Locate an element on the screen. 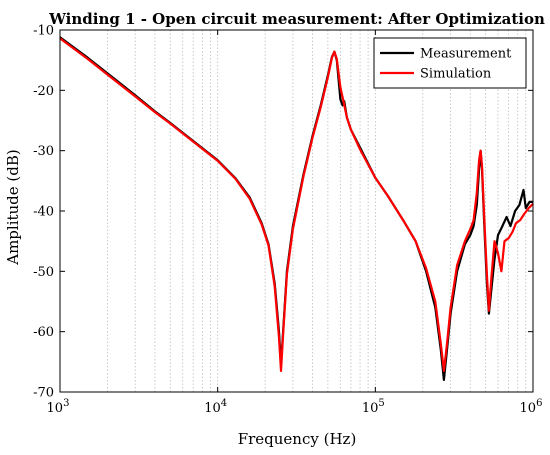 This screenshot has width=550, height=455. y-tick-label: -20 is located at coordinates (43, 91).